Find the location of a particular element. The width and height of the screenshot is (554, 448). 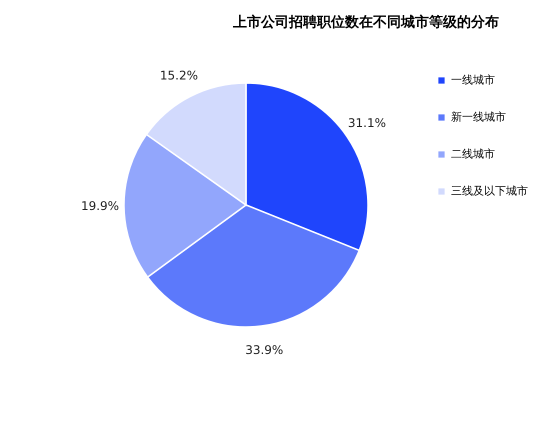

legend-label: 一线城市 is located at coordinates (473, 80).